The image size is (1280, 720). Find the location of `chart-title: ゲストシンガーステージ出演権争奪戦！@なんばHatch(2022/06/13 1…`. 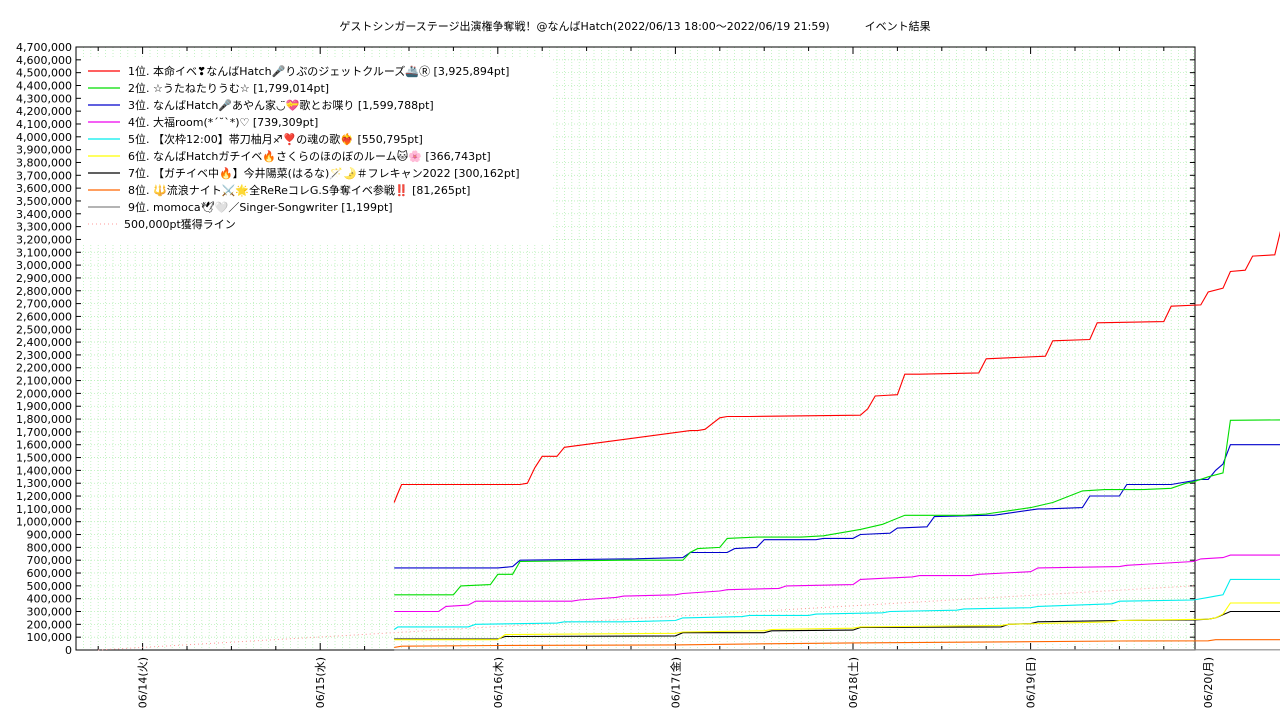

chart-title: ゲストシンガーステージ出演権争奪戦！@なんばHatch(2022/06/13 1… is located at coordinates (635, 26).